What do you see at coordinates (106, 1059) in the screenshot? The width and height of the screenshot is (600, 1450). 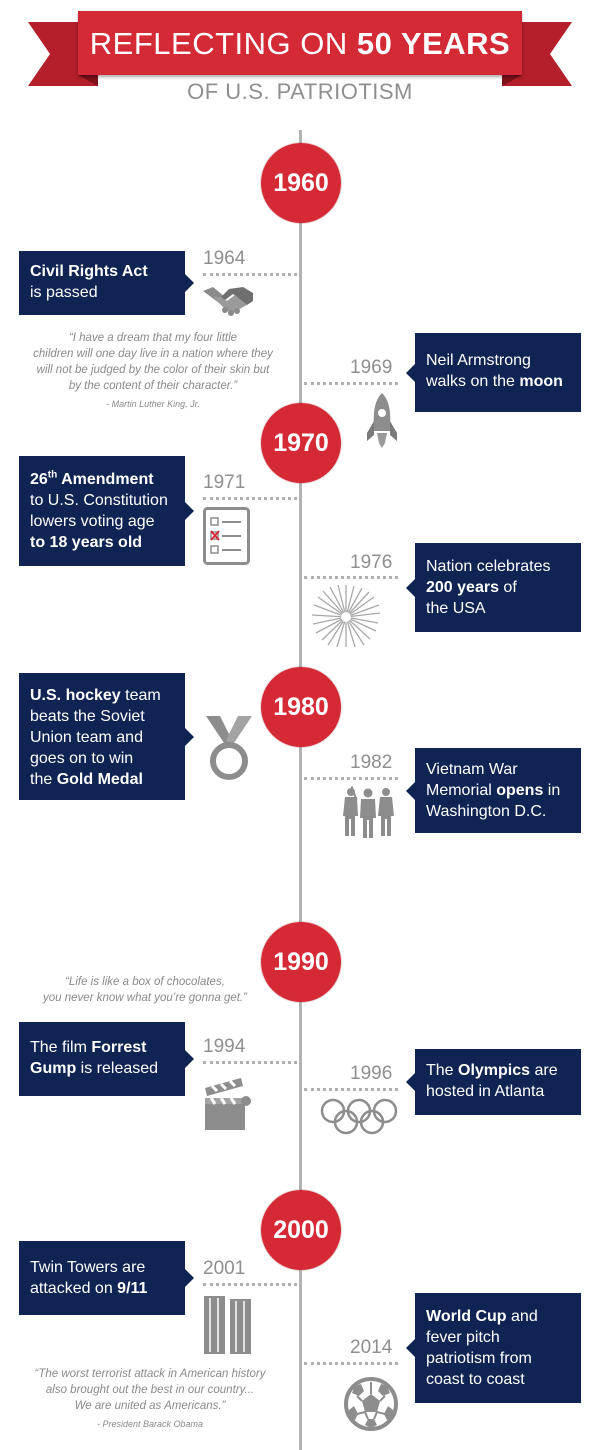 I see `event-1994-card: The film Forrest Gump is released` at bounding box center [106, 1059].